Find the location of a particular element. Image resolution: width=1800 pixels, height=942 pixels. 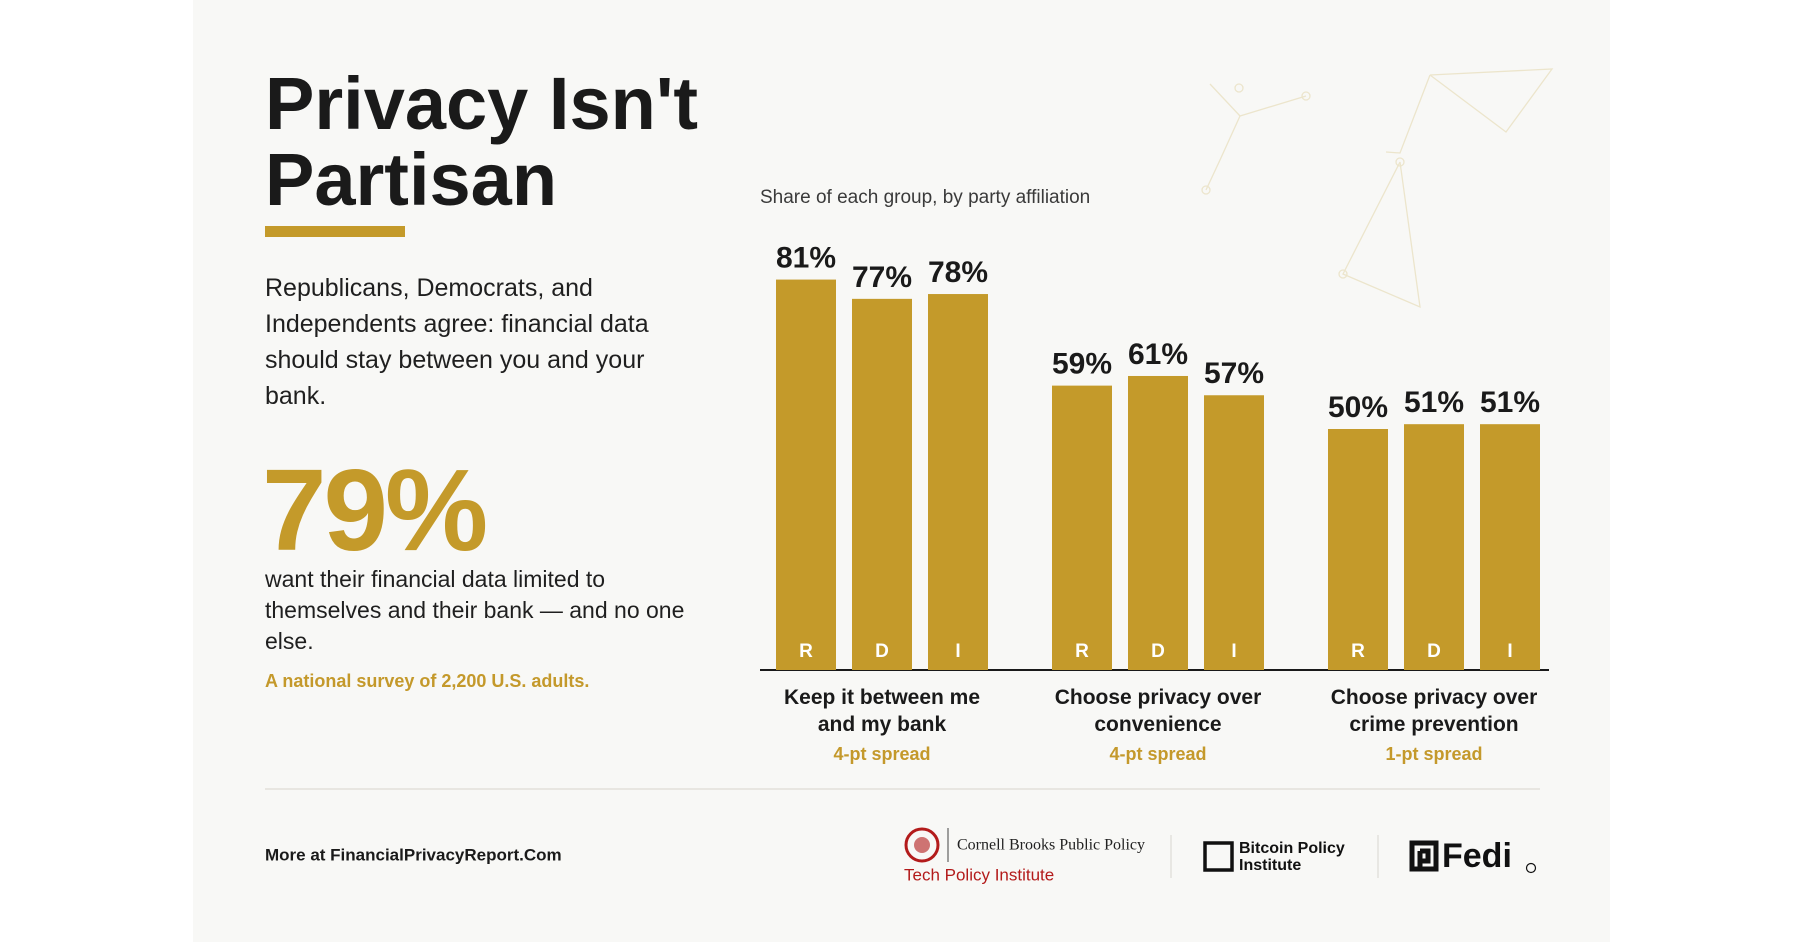

value-label: 77% is located at coordinates (882, 277).